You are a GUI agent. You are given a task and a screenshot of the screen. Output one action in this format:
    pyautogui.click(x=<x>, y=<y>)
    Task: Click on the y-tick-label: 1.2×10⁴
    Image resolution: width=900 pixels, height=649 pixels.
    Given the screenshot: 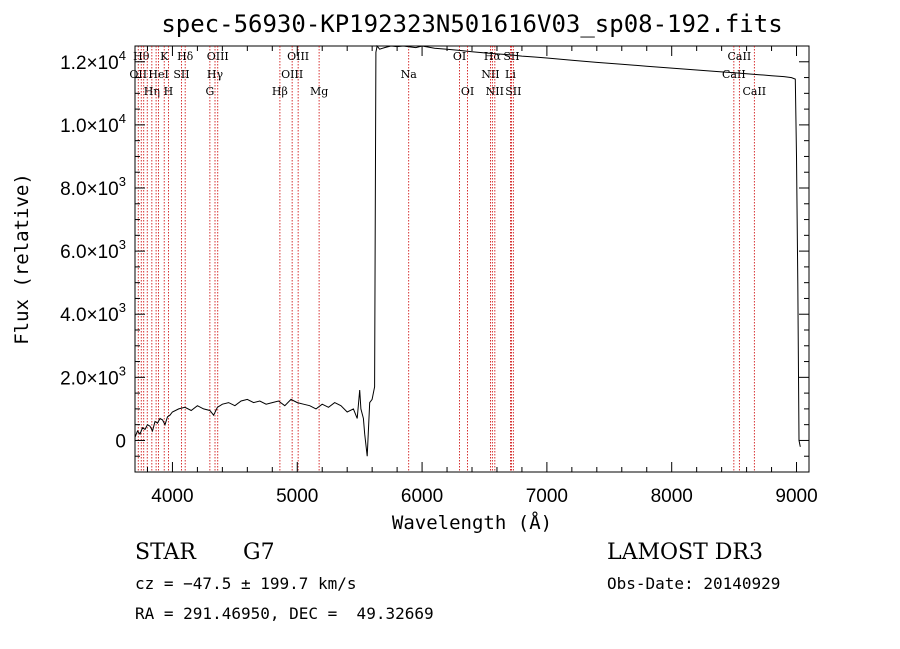 What is the action you would take?
    pyautogui.click(x=93, y=61)
    